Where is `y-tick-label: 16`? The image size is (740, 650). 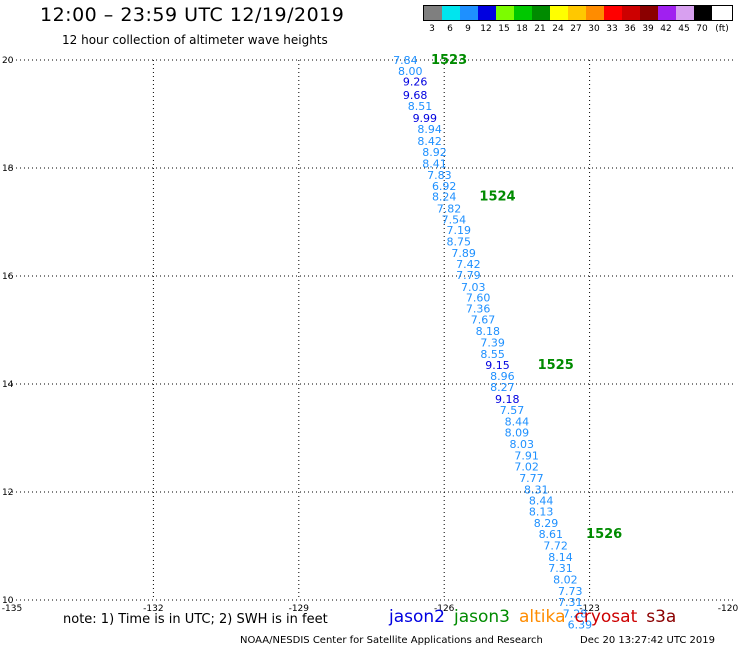 y-tick-label: 16 is located at coordinates (8, 277).